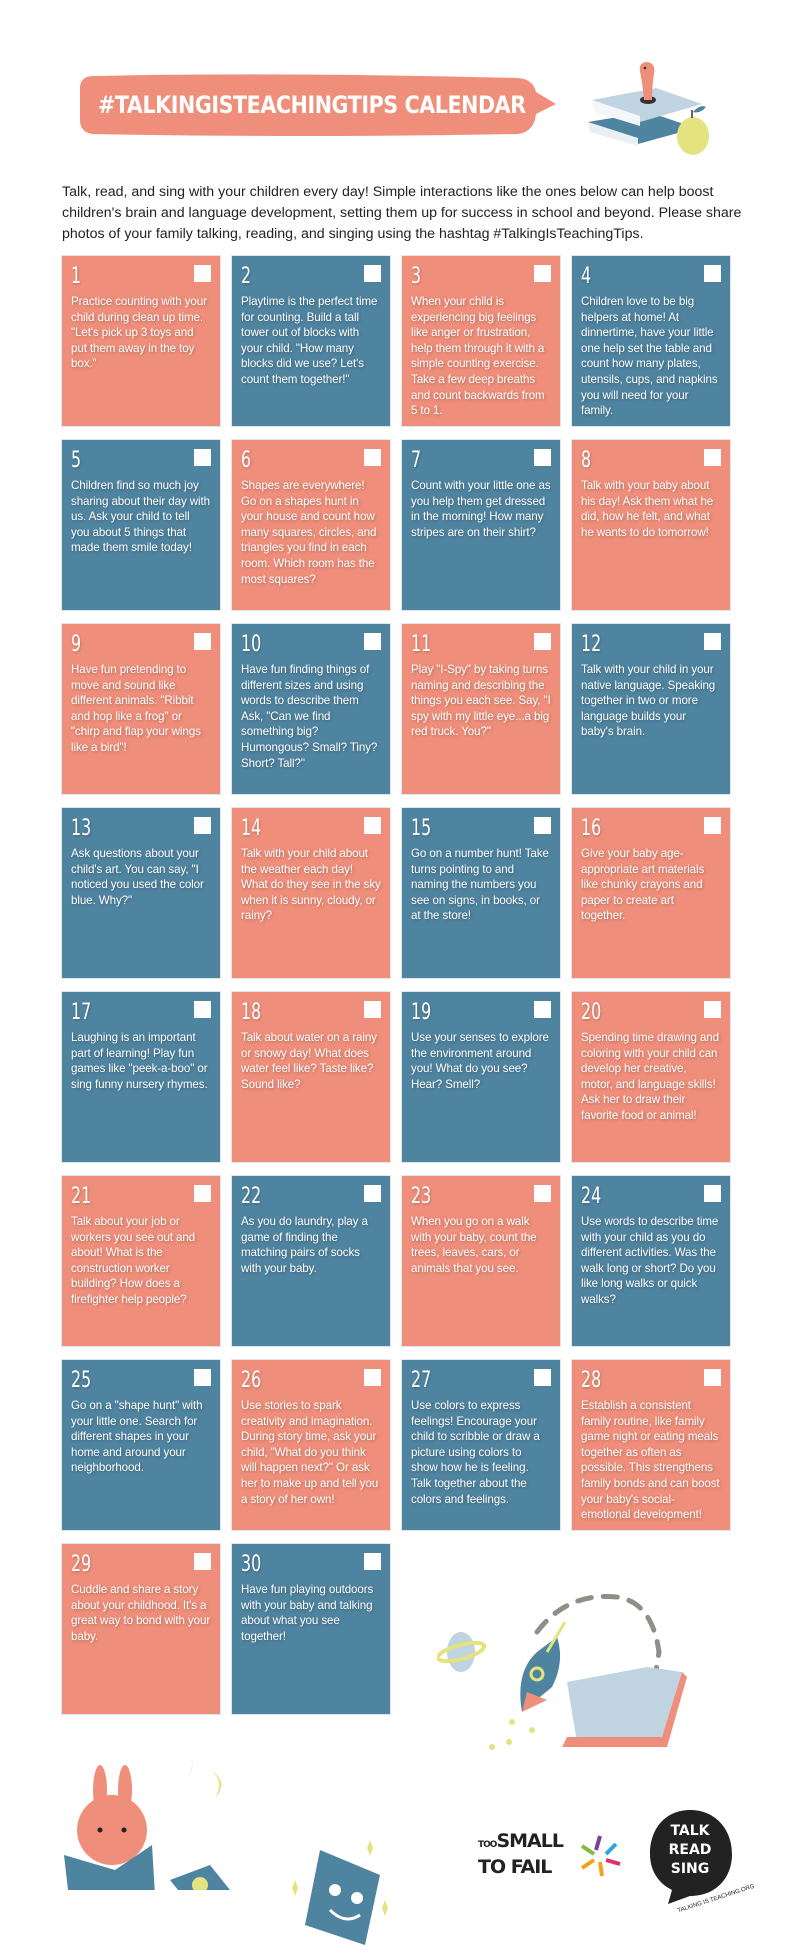  What do you see at coordinates (691, 1857) in the screenshot?
I see `speech-bubble-icon` at bounding box center [691, 1857].